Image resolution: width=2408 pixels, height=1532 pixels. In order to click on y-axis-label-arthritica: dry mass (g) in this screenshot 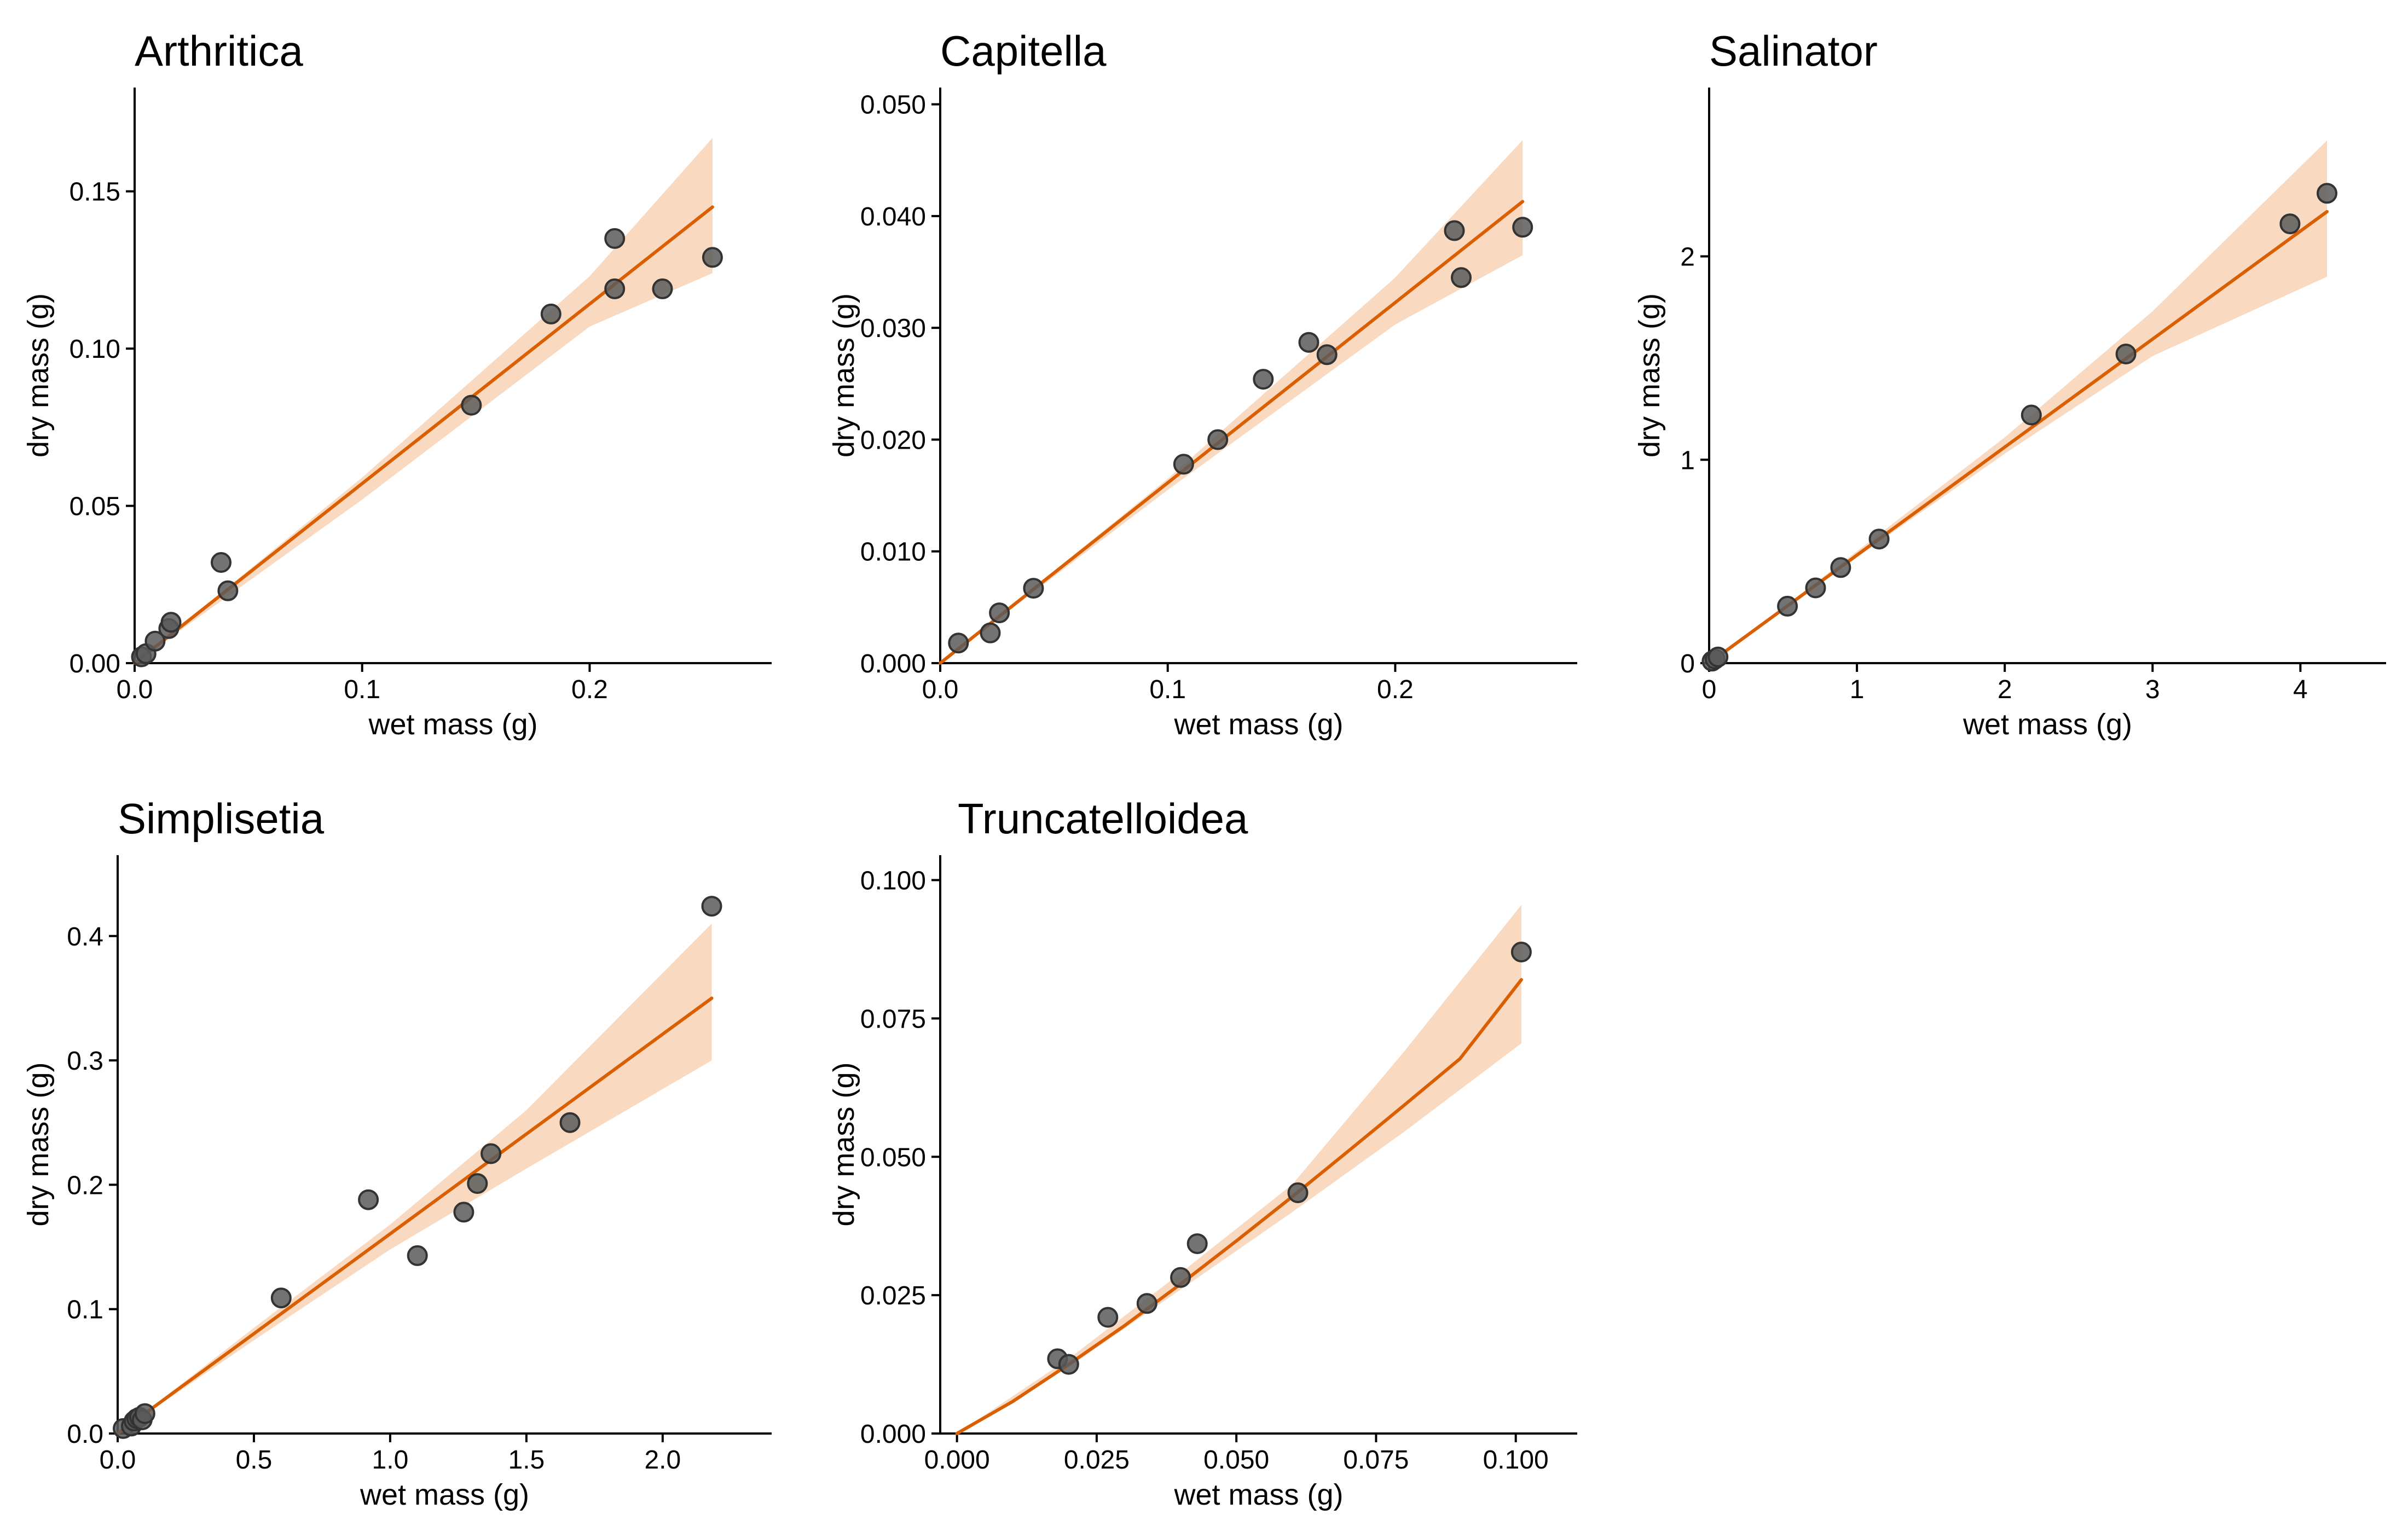, I will do `click(38, 375)`.